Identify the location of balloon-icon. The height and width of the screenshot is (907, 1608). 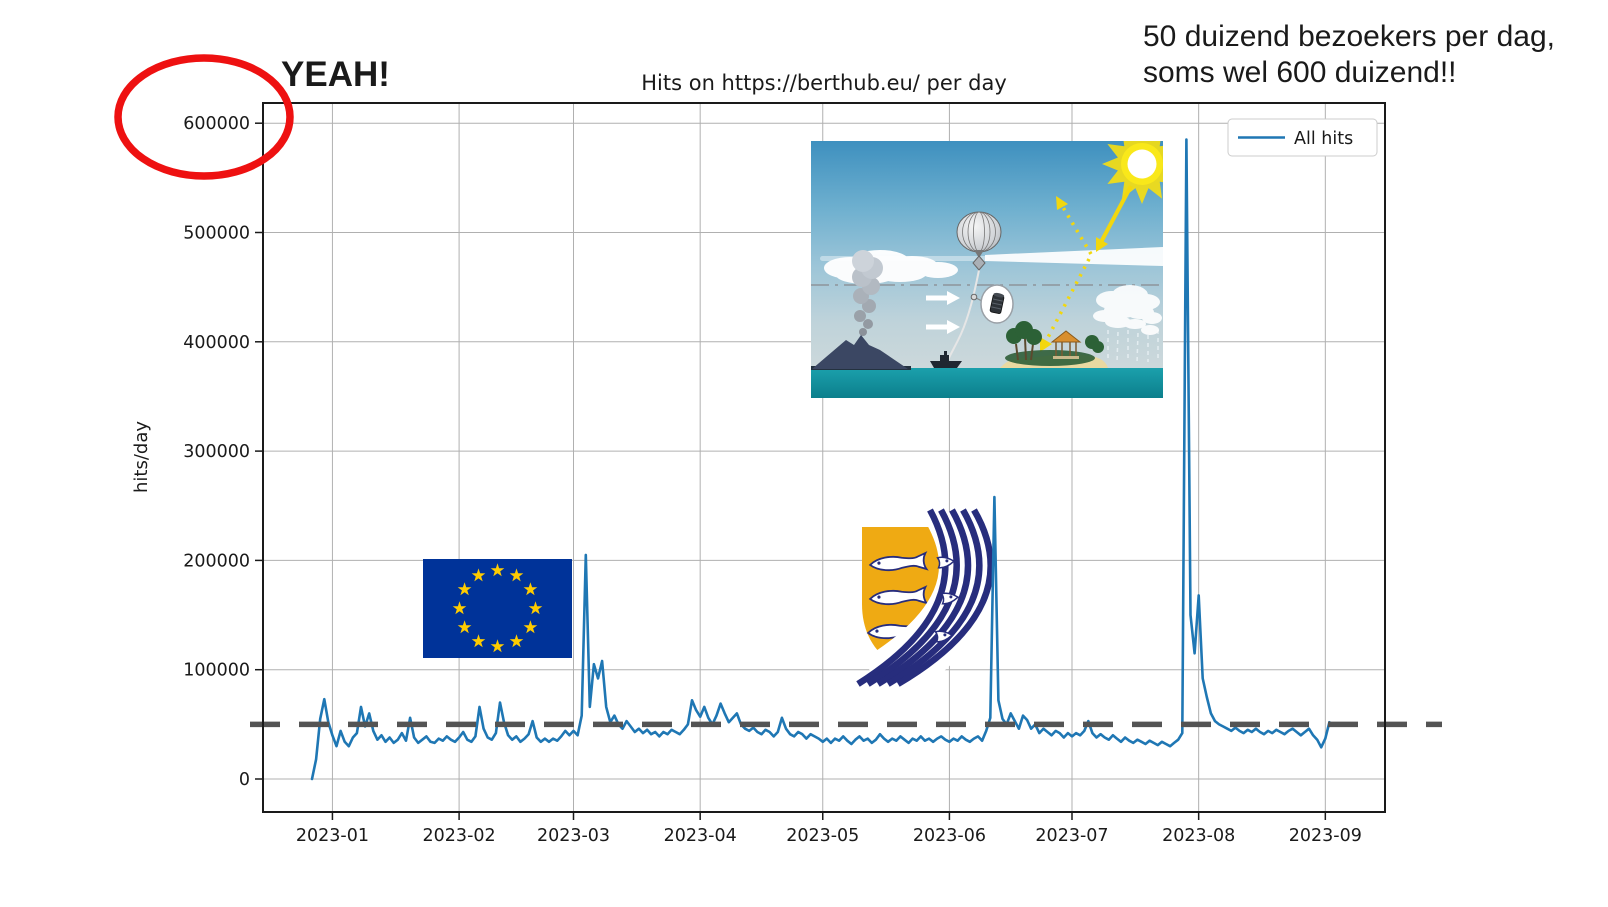
(979, 241).